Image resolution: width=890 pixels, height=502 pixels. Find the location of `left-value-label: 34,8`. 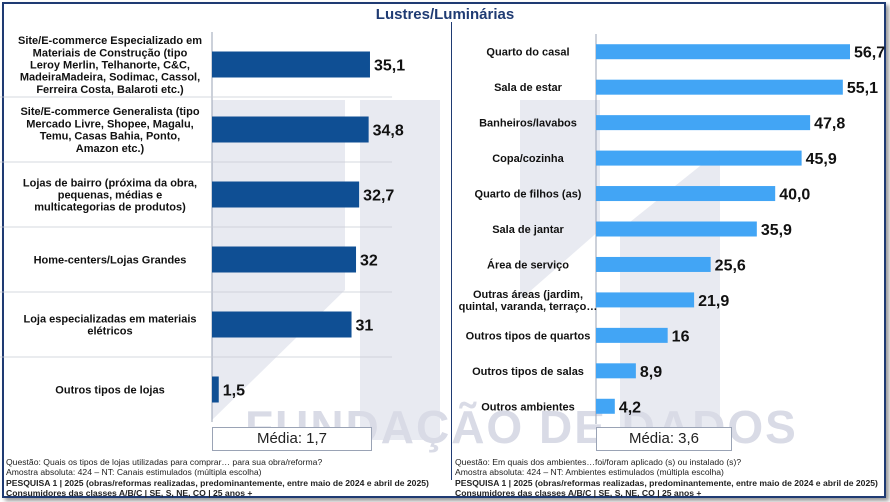

left-value-label: 34,8 is located at coordinates (388, 131).